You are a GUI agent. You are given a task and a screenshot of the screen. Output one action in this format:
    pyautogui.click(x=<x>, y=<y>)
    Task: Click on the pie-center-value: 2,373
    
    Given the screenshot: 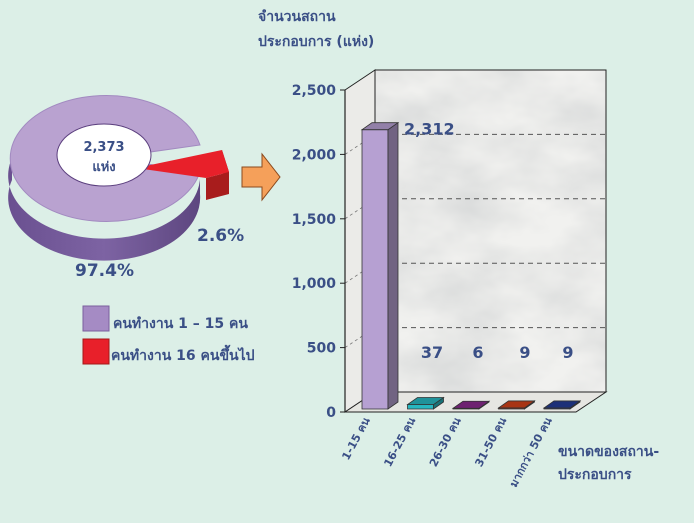 What is the action you would take?
    pyautogui.click(x=103, y=147)
    